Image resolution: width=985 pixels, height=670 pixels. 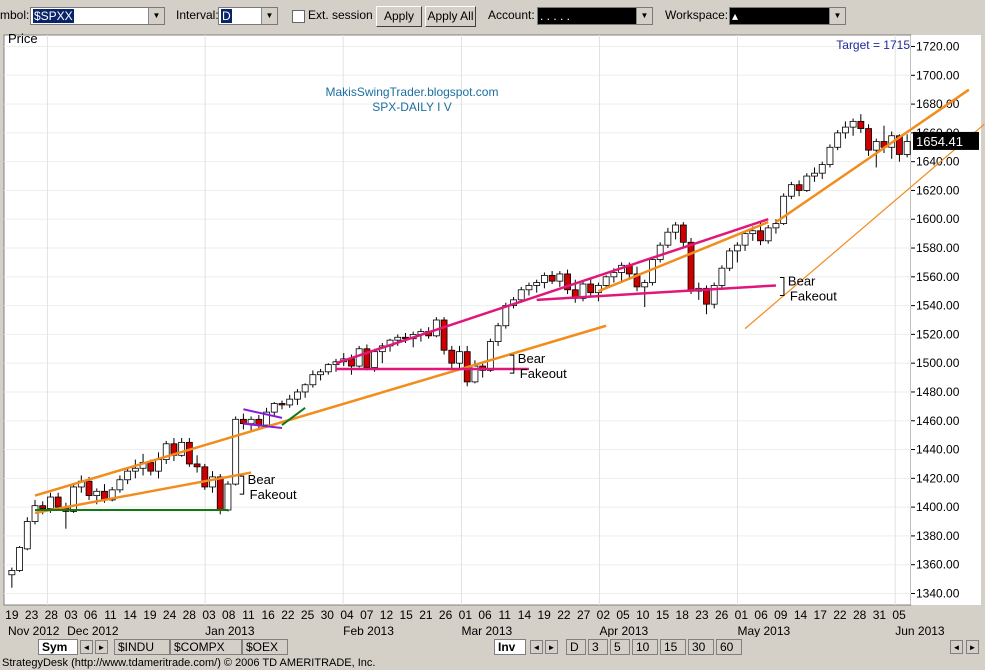 What do you see at coordinates (308, 615) in the screenshot?
I see `x-tick-label: 25` at bounding box center [308, 615].